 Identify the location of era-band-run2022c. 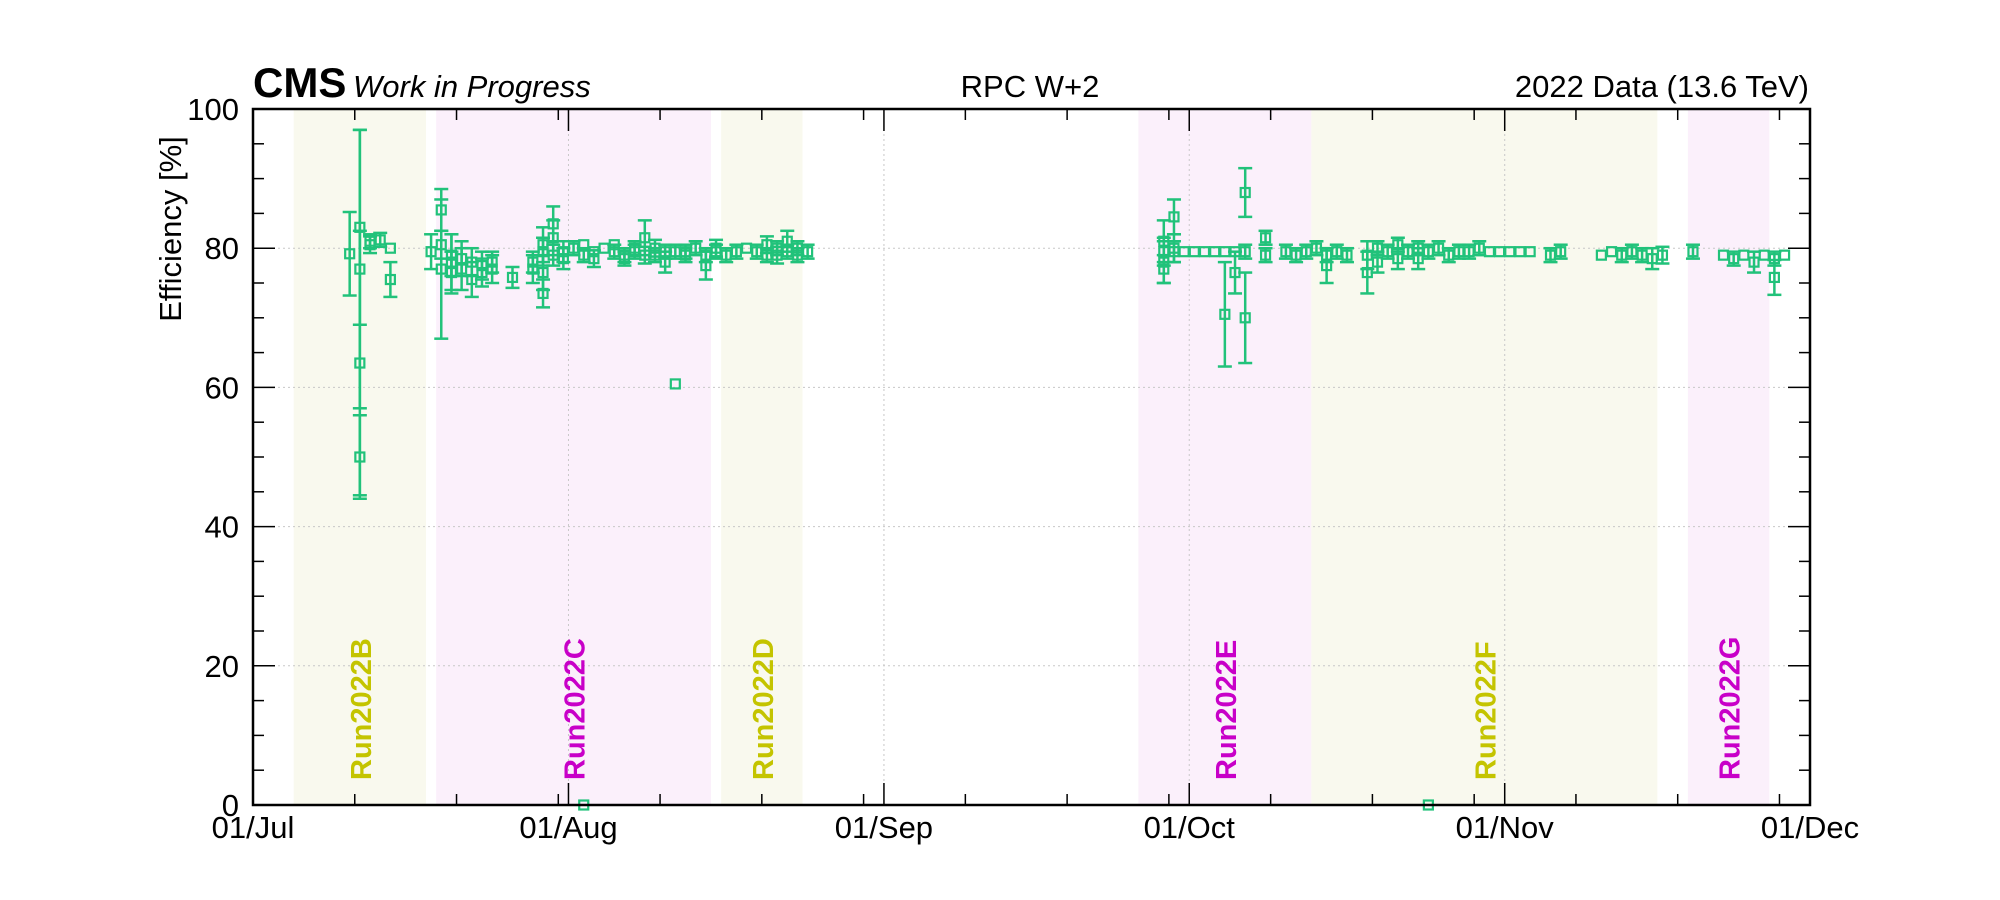
(573, 457).